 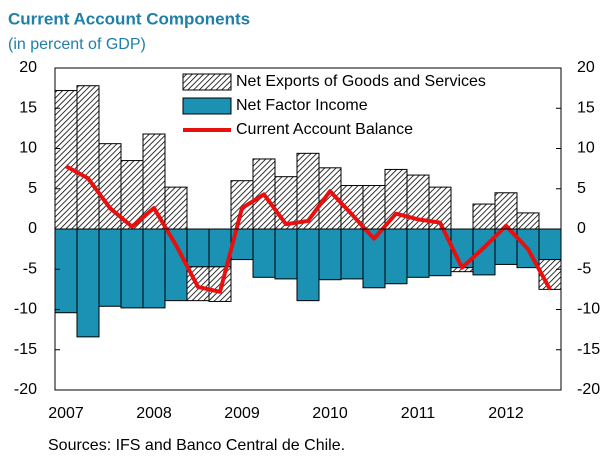 I want to click on y2-tick-label: -20, so click(x=588, y=389).